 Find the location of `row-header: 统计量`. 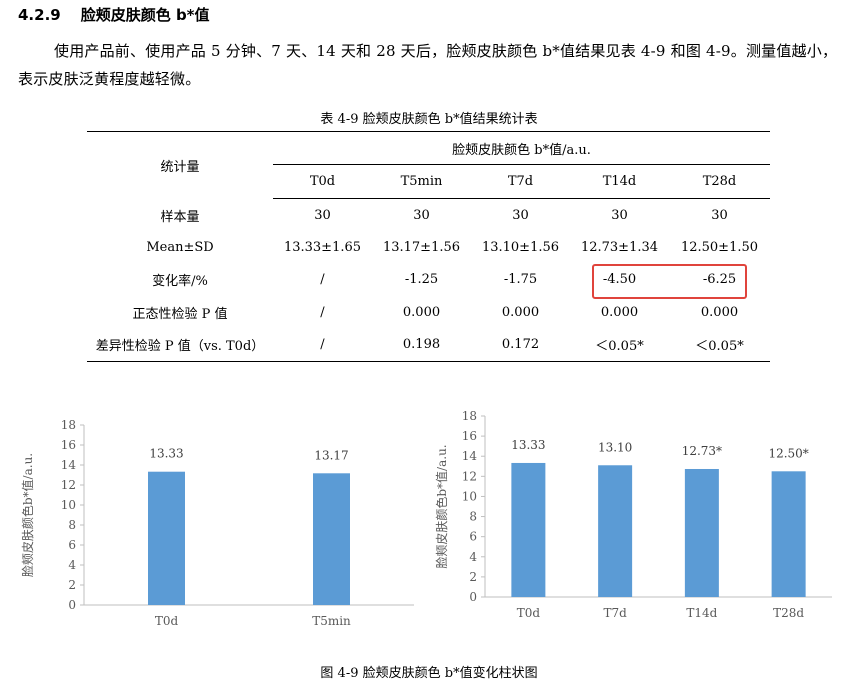

row-header: 统计量 is located at coordinates (180, 165).